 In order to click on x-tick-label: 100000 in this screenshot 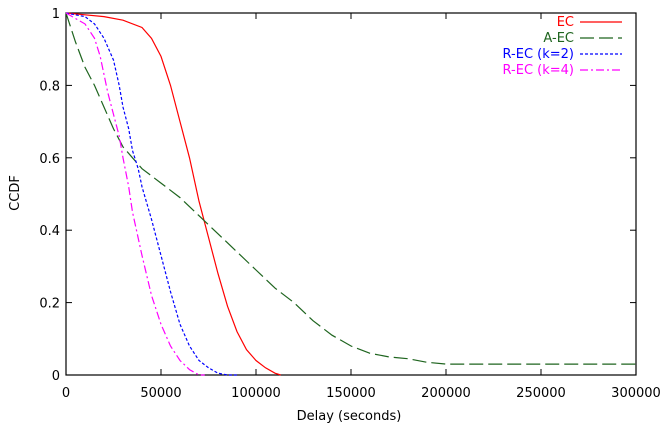, I will do `click(256, 393)`.